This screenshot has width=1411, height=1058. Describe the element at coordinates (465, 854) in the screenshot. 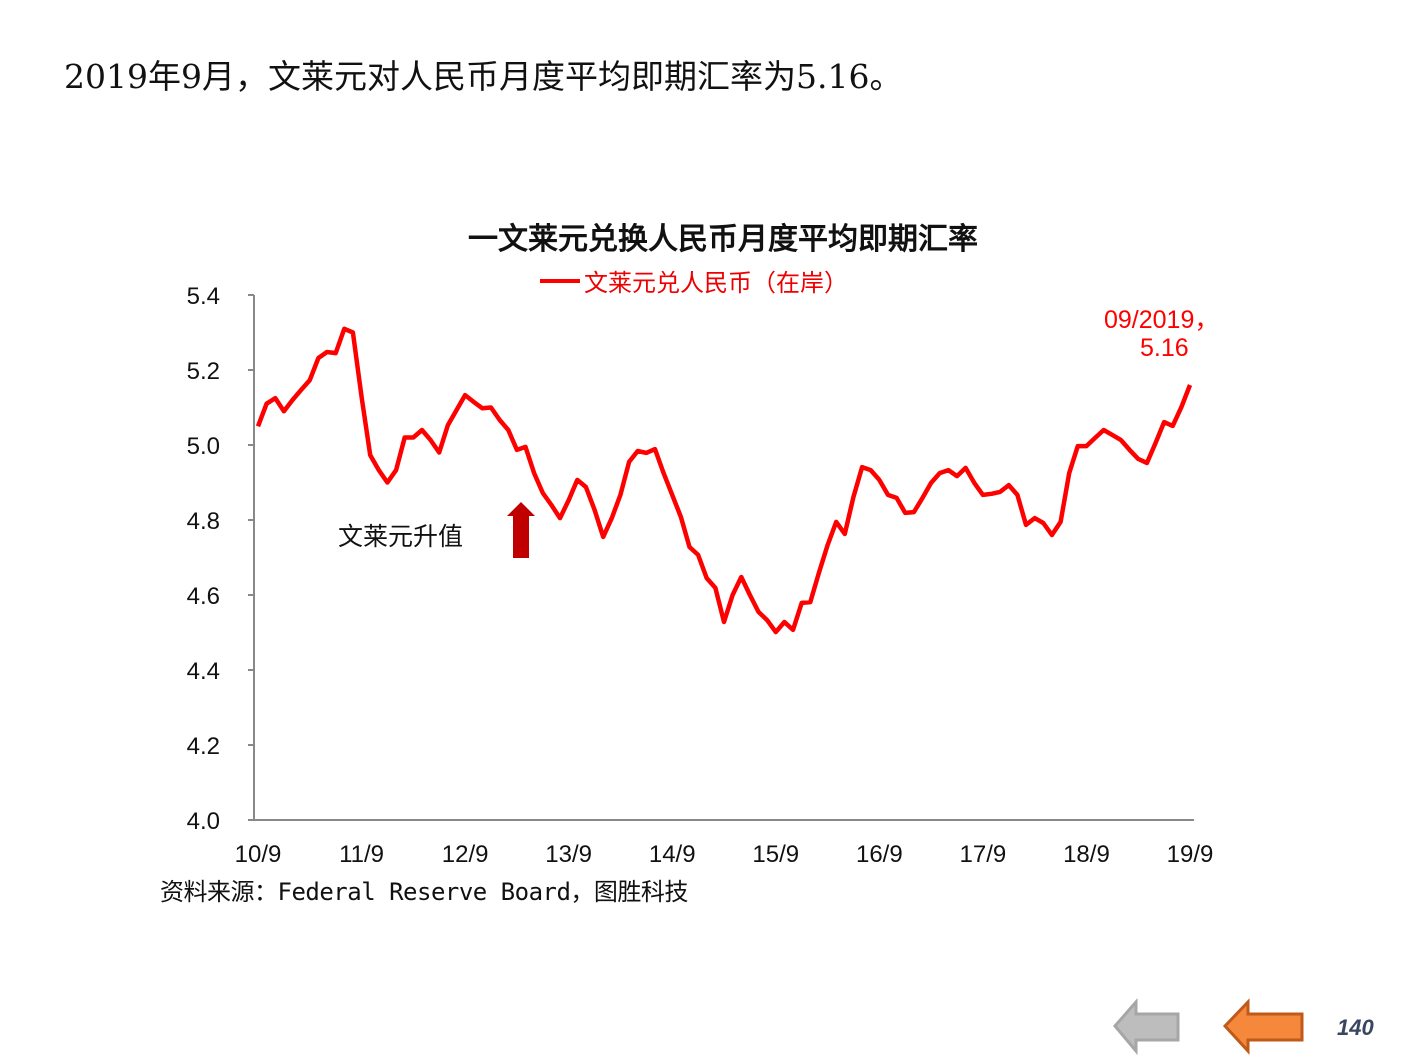

I see `x-tick-label: 12/9` at that location.